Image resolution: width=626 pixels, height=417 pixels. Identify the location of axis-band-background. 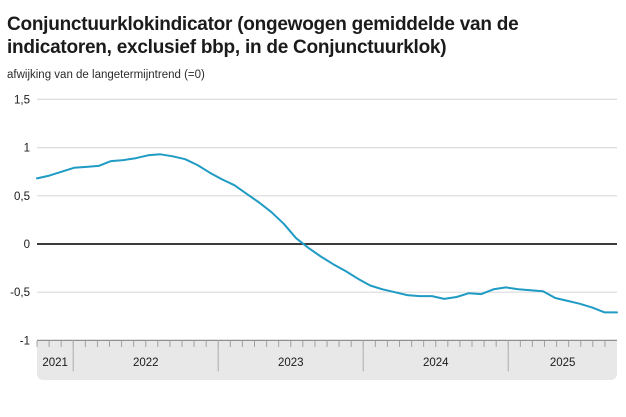
(327, 360).